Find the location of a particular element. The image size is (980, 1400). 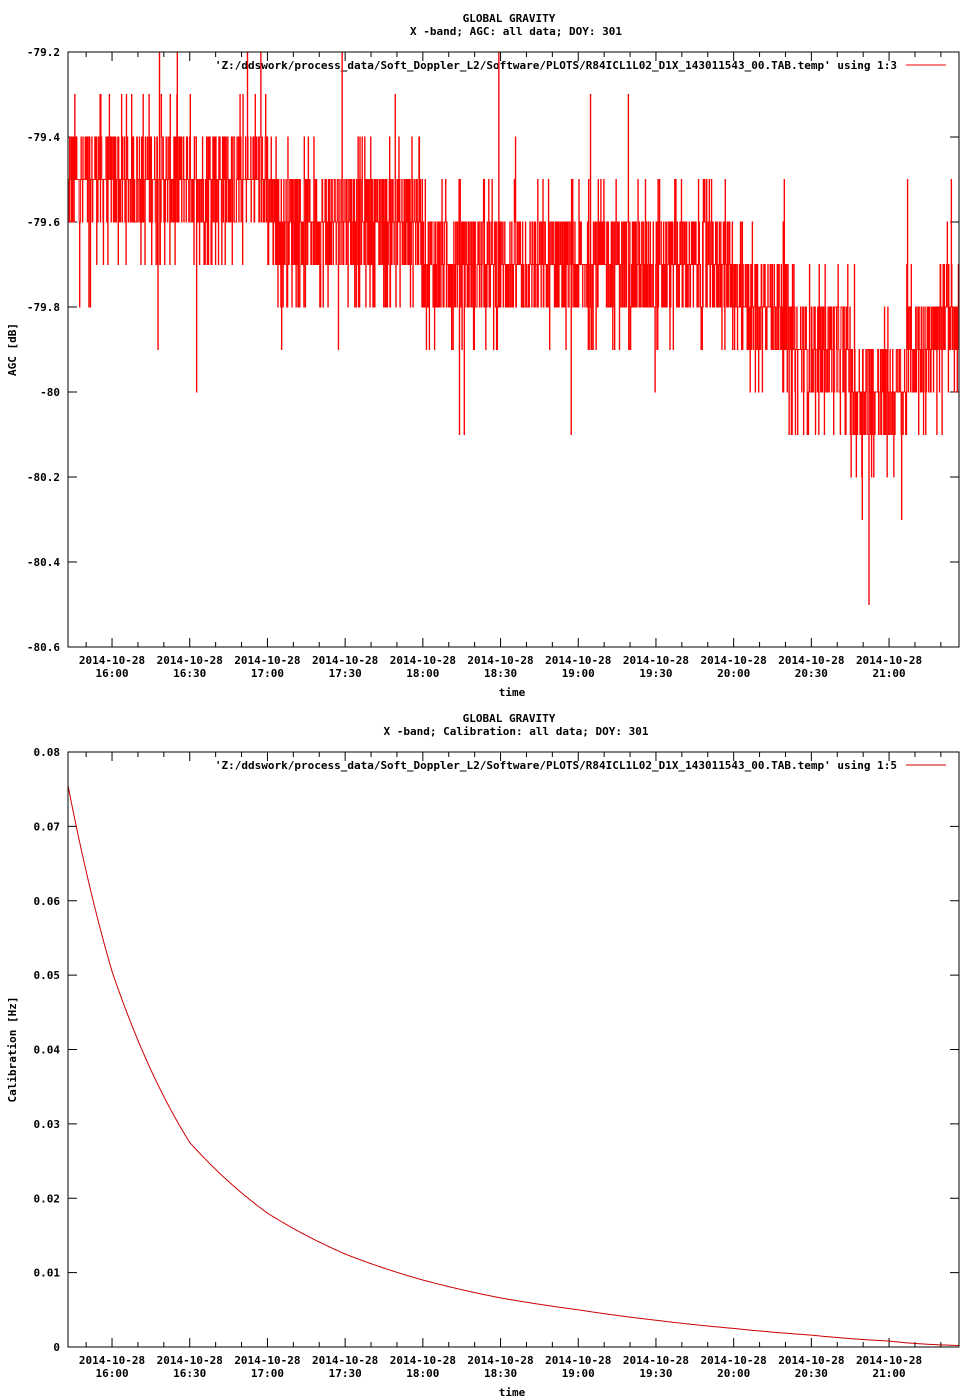

chart1-ytick-label-2: -79.6 is located at coordinates (43, 222).